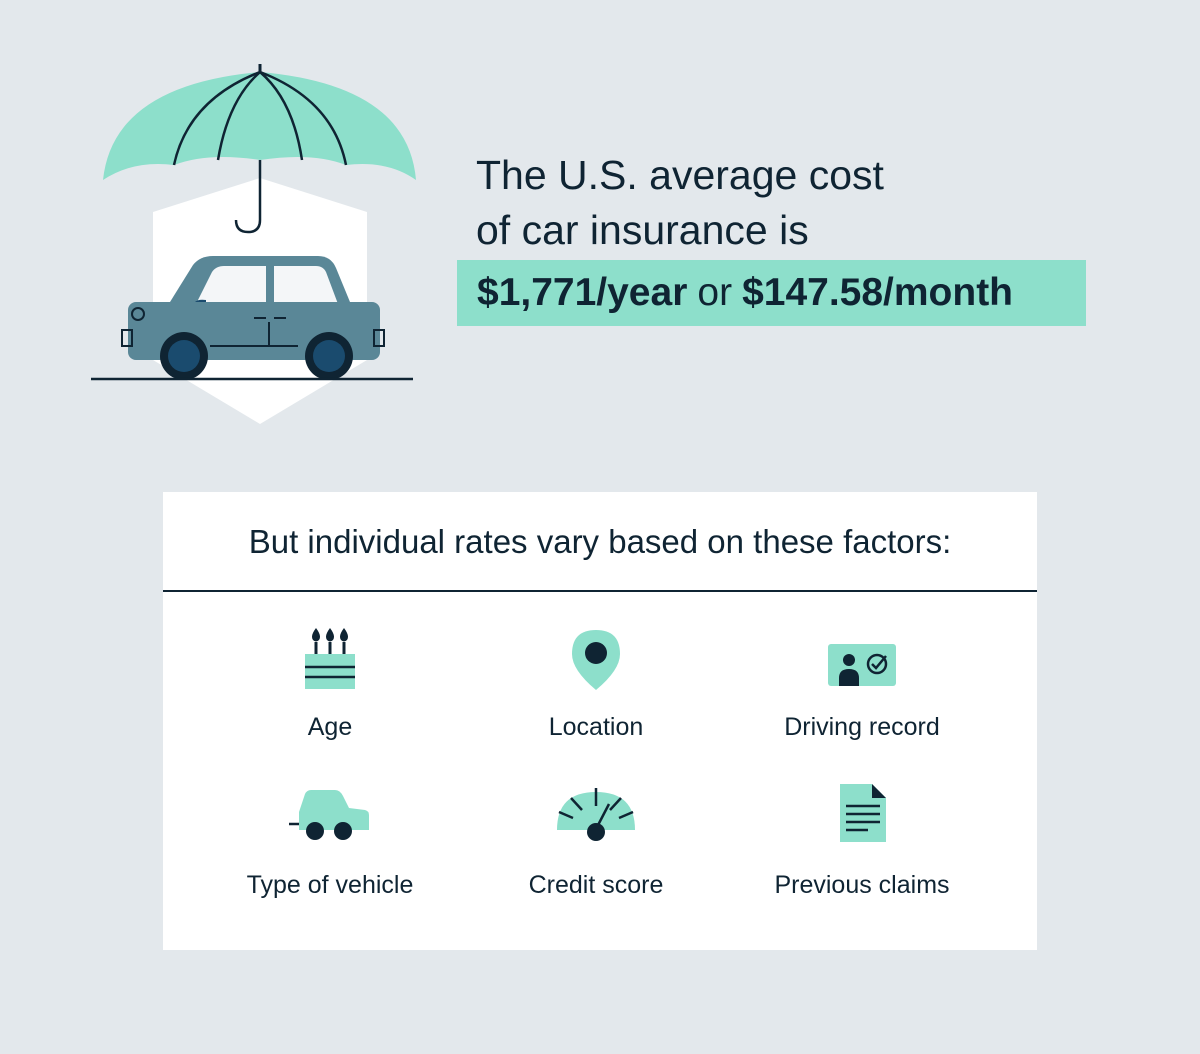 Image resolution: width=1200 pixels, height=1054 pixels. I want to click on driver-license-icon, so click(862, 665).